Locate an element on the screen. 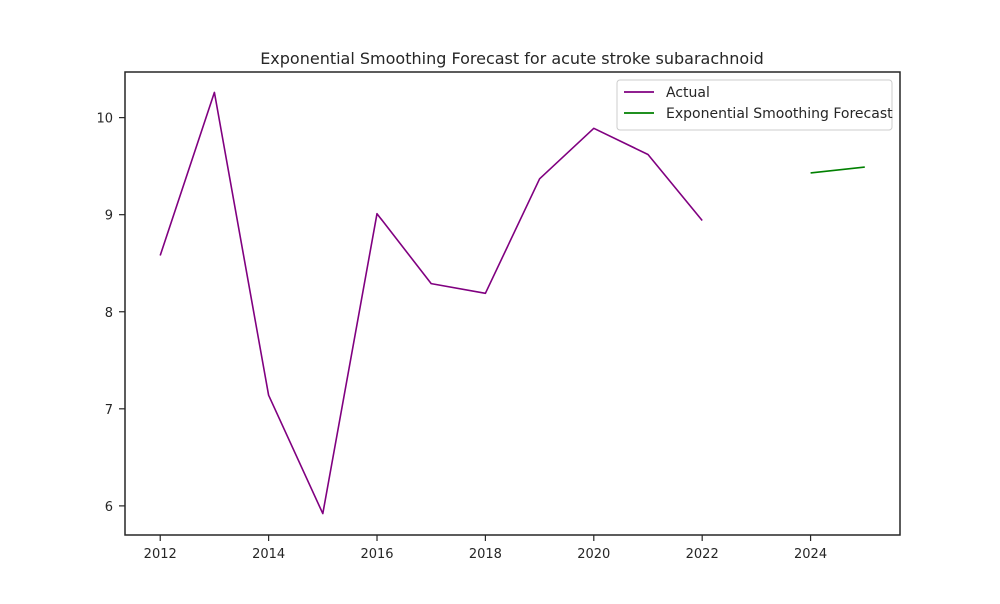 The width and height of the screenshot is (1000, 604). y-axis: 6 7 8 9 10 is located at coordinates (110, 313).